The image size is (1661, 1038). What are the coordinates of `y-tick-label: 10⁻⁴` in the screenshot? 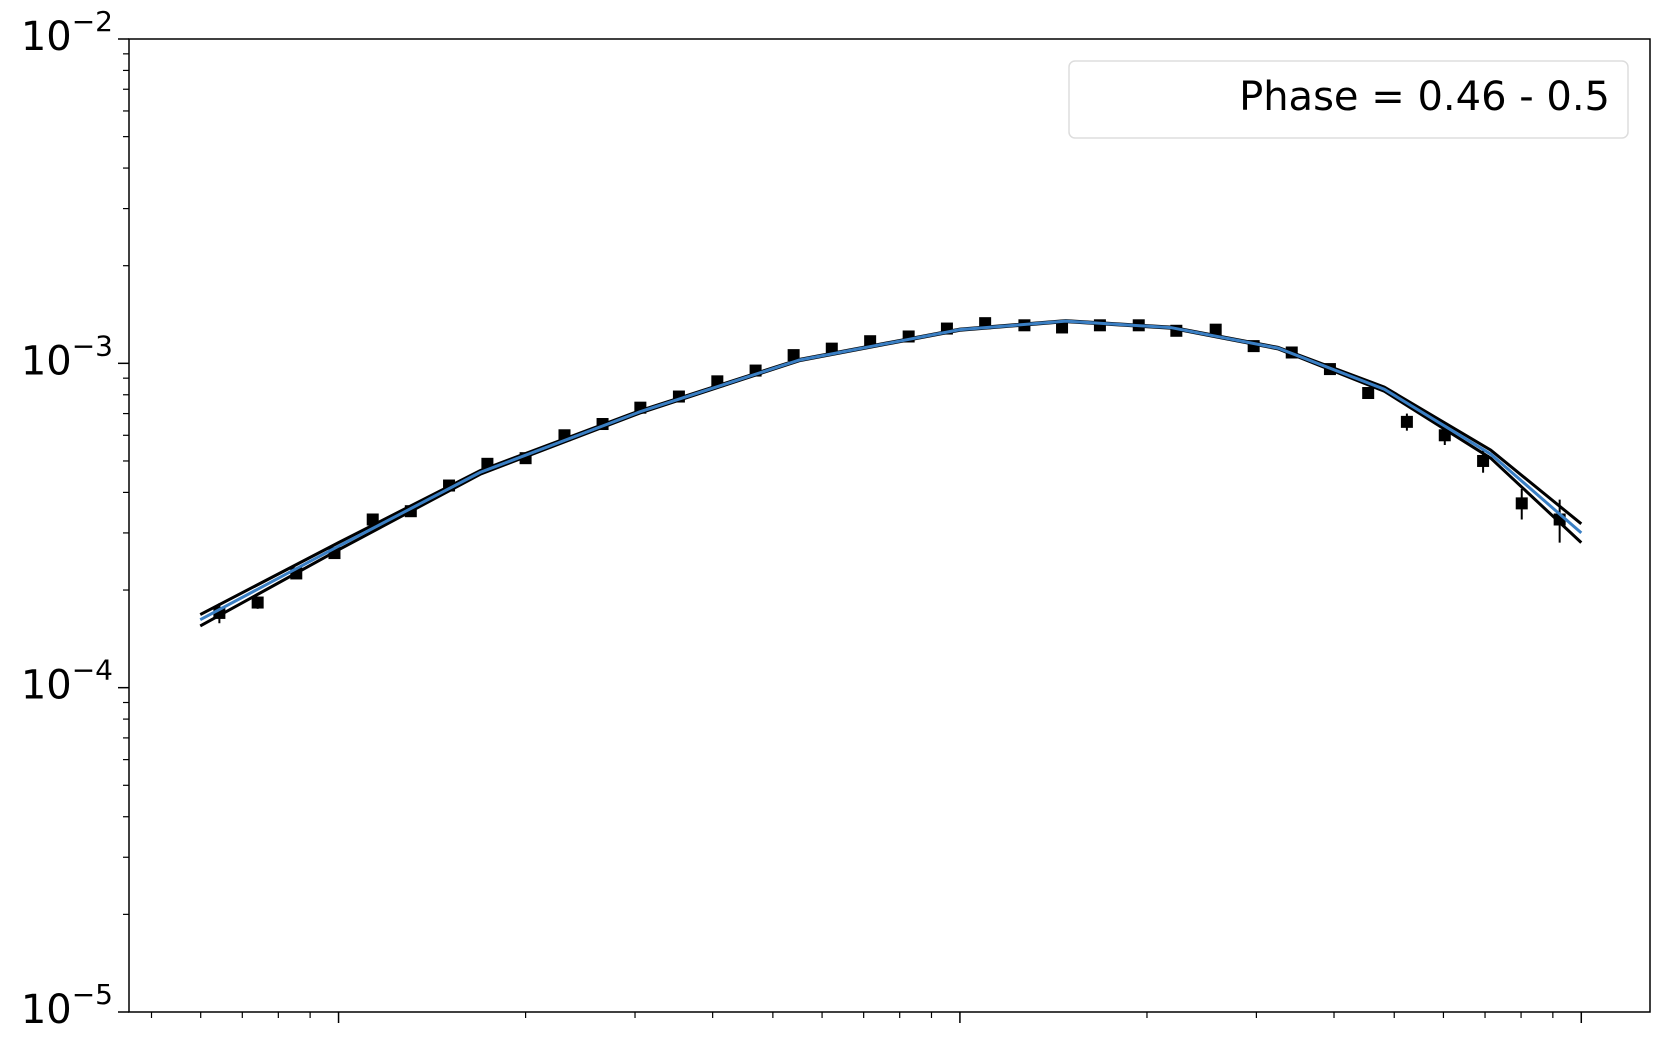 It's located at (67, 681).